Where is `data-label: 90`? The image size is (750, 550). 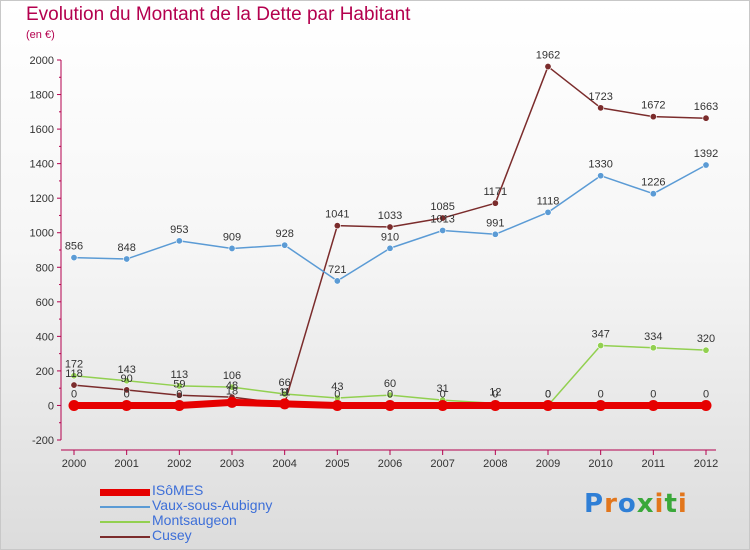 data-label: 90 is located at coordinates (127, 379).